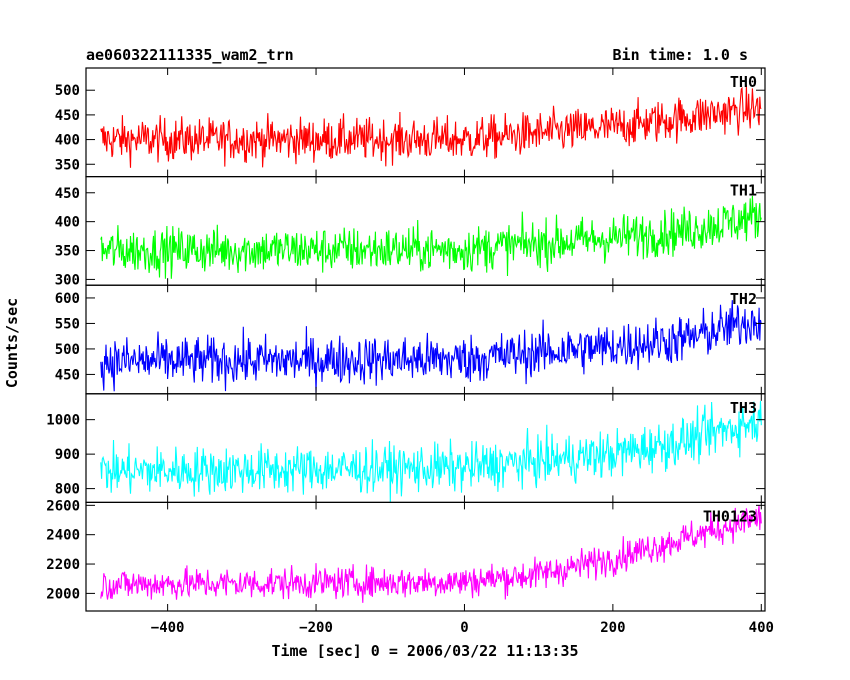 The image size is (850, 680). Describe the element at coordinates (431, 554) in the screenshot. I see `series-line-th0123` at that location.